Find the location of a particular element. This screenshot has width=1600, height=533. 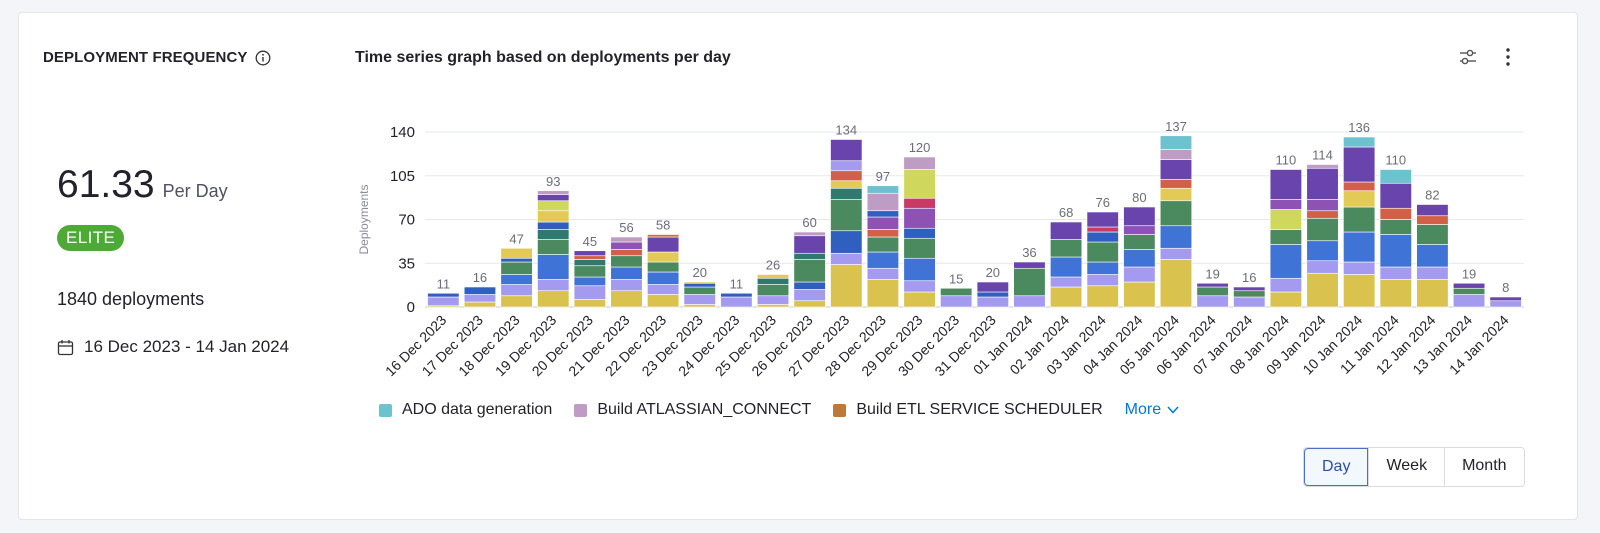

bar-total-label: 8 is located at coordinates (1505, 287).